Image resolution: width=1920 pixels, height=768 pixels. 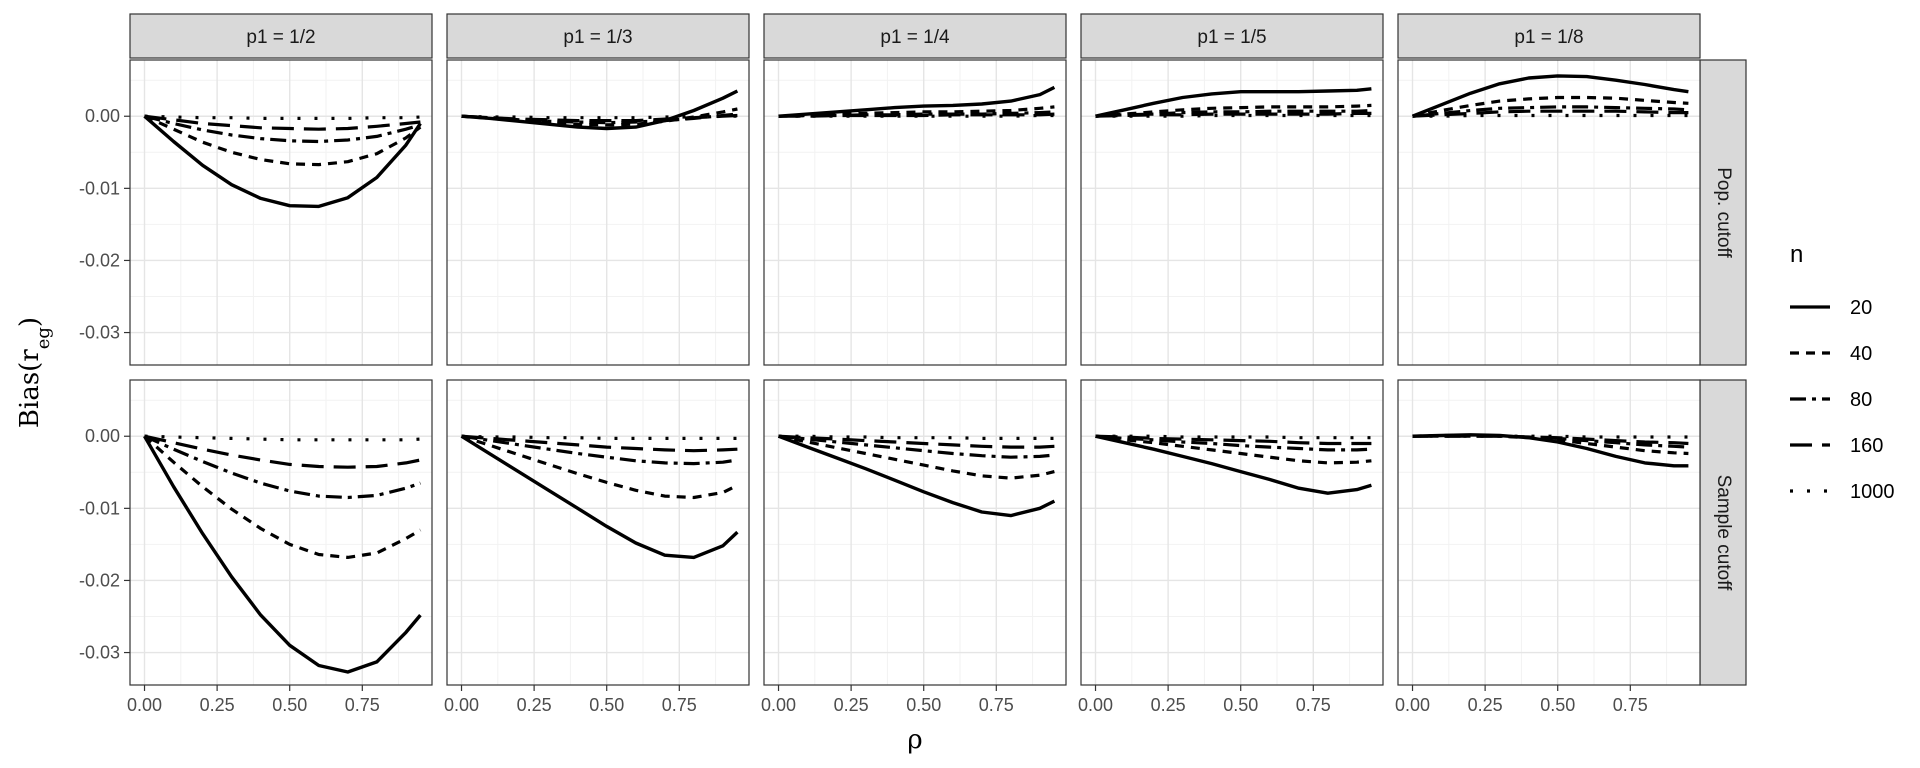 What do you see at coordinates (43, 338) in the screenshot?
I see `y-axis-title-subscript: eg` at bounding box center [43, 338].